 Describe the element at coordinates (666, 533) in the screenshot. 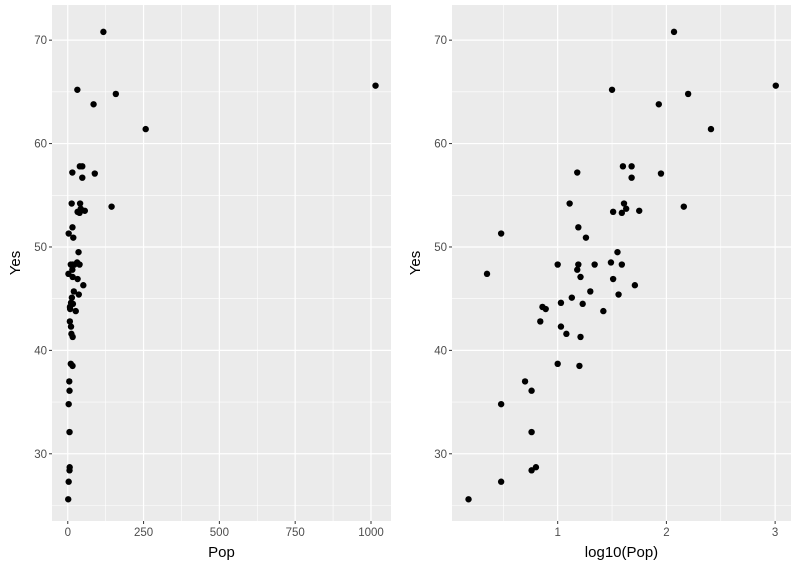

I see `x-tick-label: 2` at that location.